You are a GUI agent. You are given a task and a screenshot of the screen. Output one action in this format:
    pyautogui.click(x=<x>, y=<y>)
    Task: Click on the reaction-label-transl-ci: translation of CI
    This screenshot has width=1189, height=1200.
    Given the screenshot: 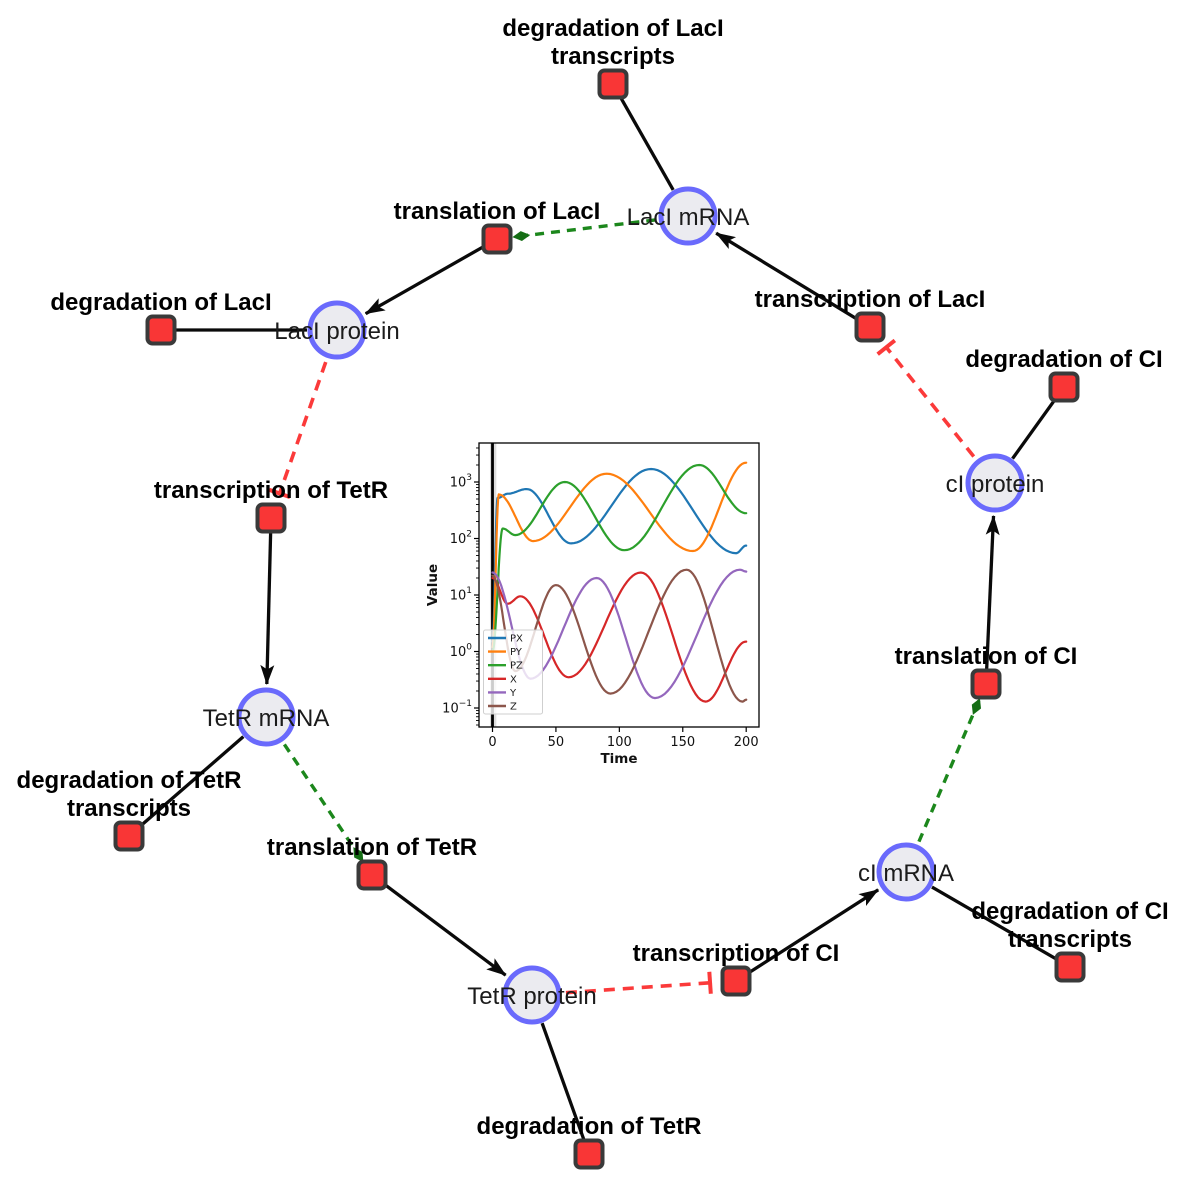 What is the action you would take?
    pyautogui.click(x=986, y=656)
    